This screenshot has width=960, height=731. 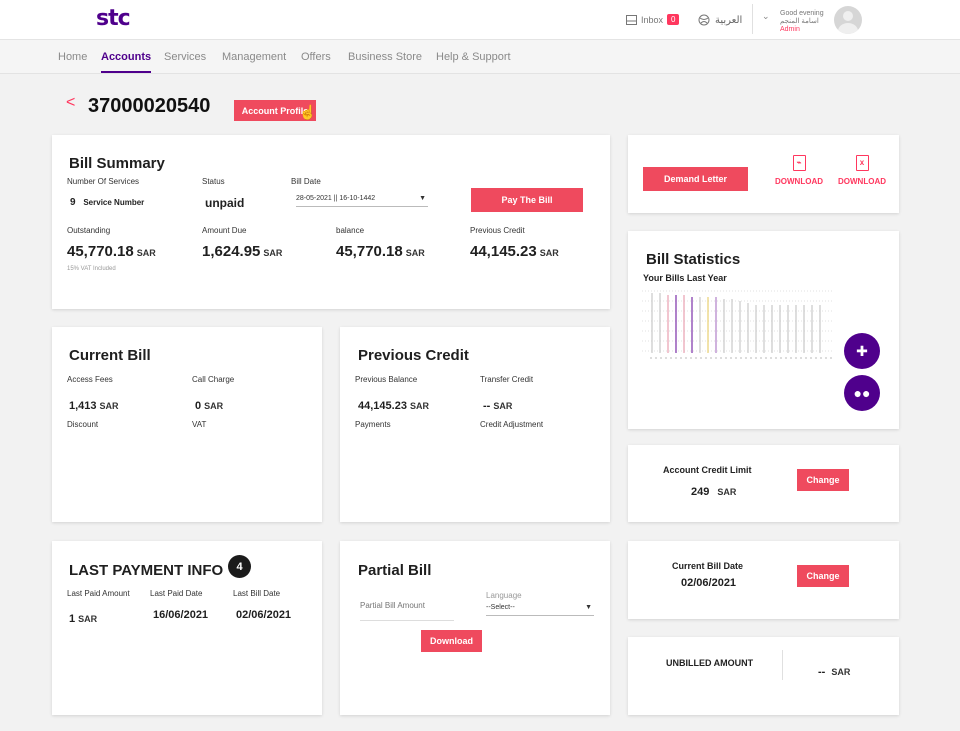 I want to click on outstanding-label: Outstanding, so click(x=89, y=230).